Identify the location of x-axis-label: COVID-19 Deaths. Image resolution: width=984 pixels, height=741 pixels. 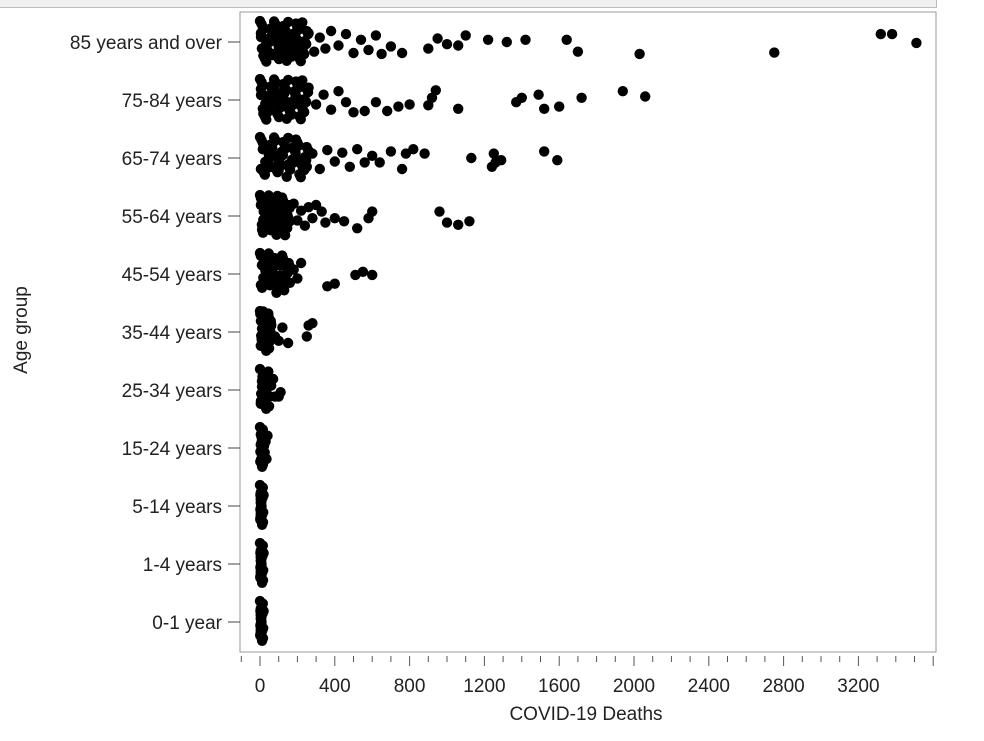
(585, 714).